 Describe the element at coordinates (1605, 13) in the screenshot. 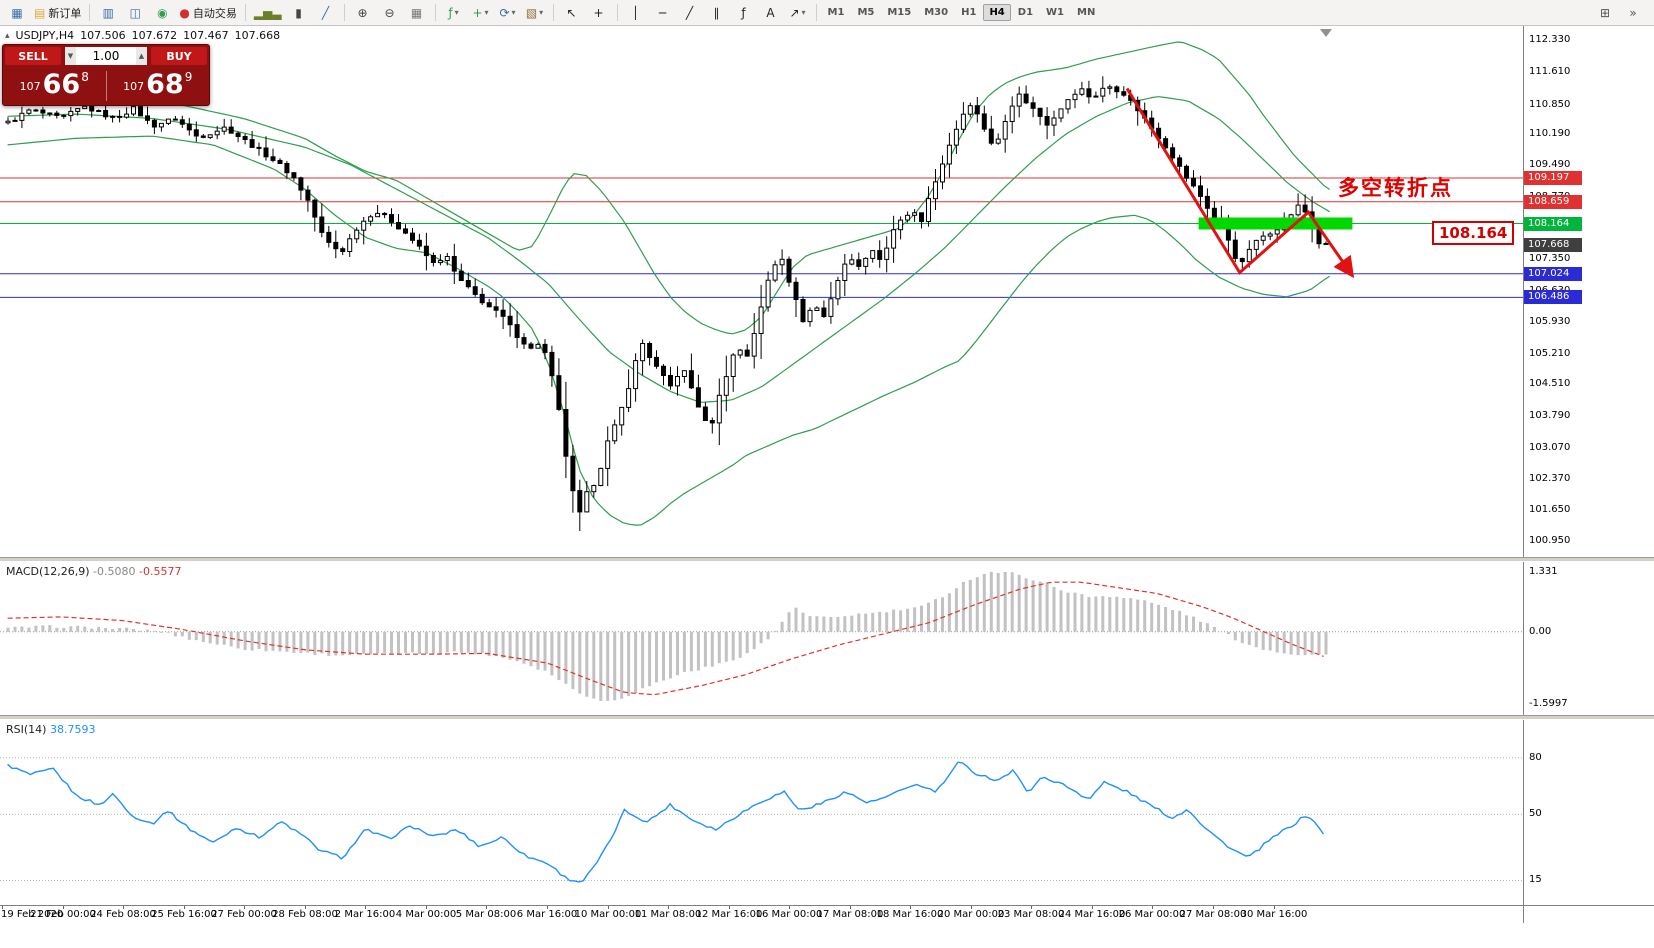

I see `dock-icon: ⊞` at that location.